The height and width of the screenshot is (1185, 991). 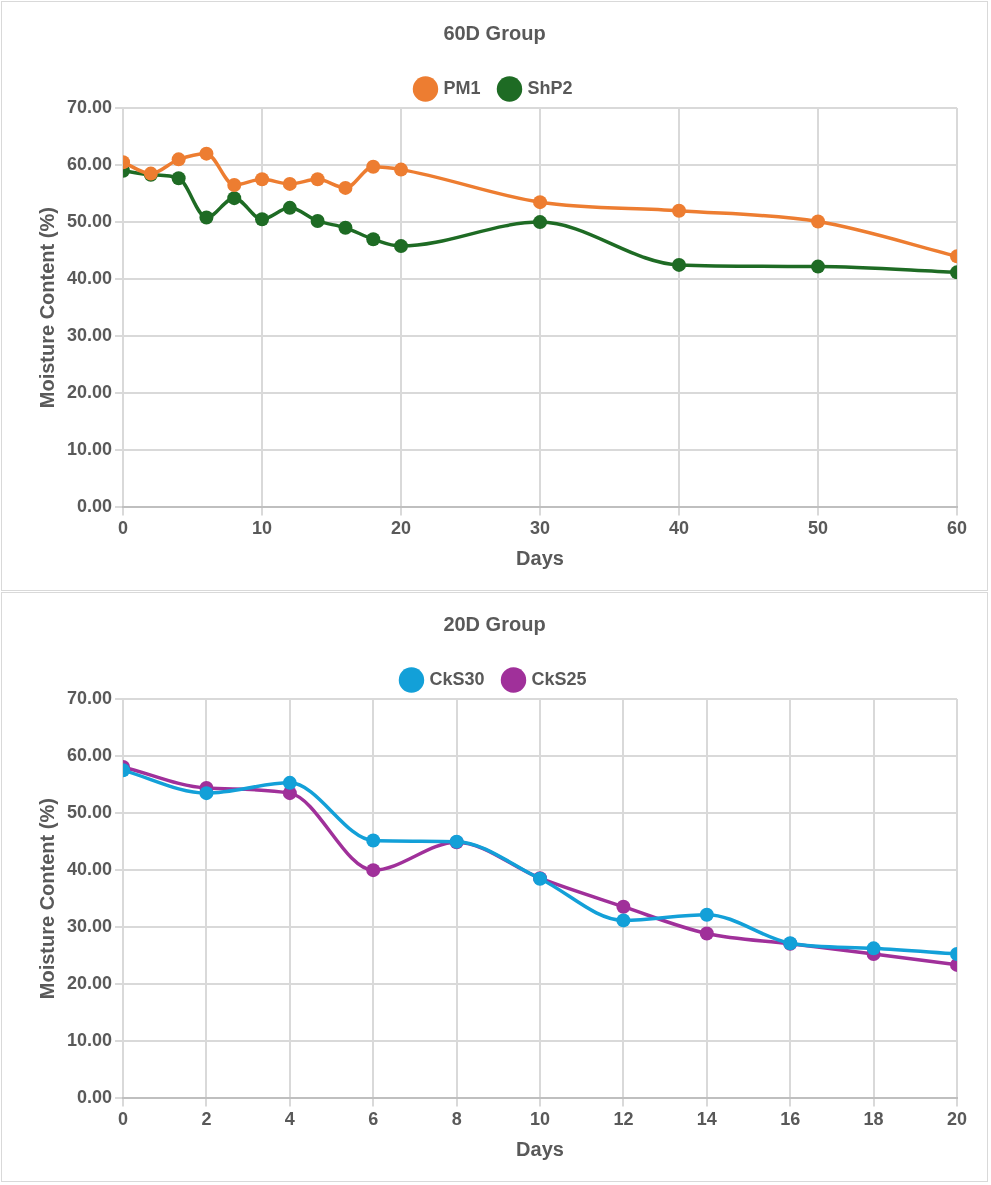 I want to click on x-tick-label: 60, so click(x=957, y=528).